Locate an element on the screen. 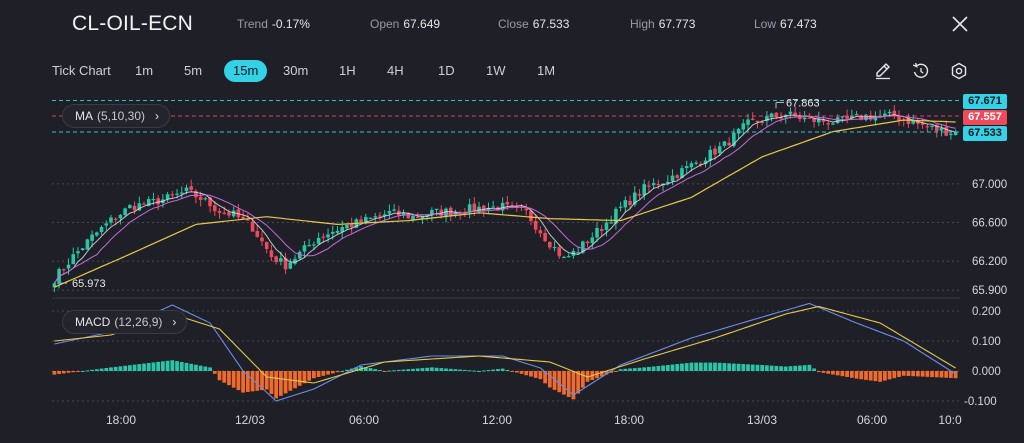  ma-indicator-pill: MA (5,10,30) › is located at coordinates (116, 116).